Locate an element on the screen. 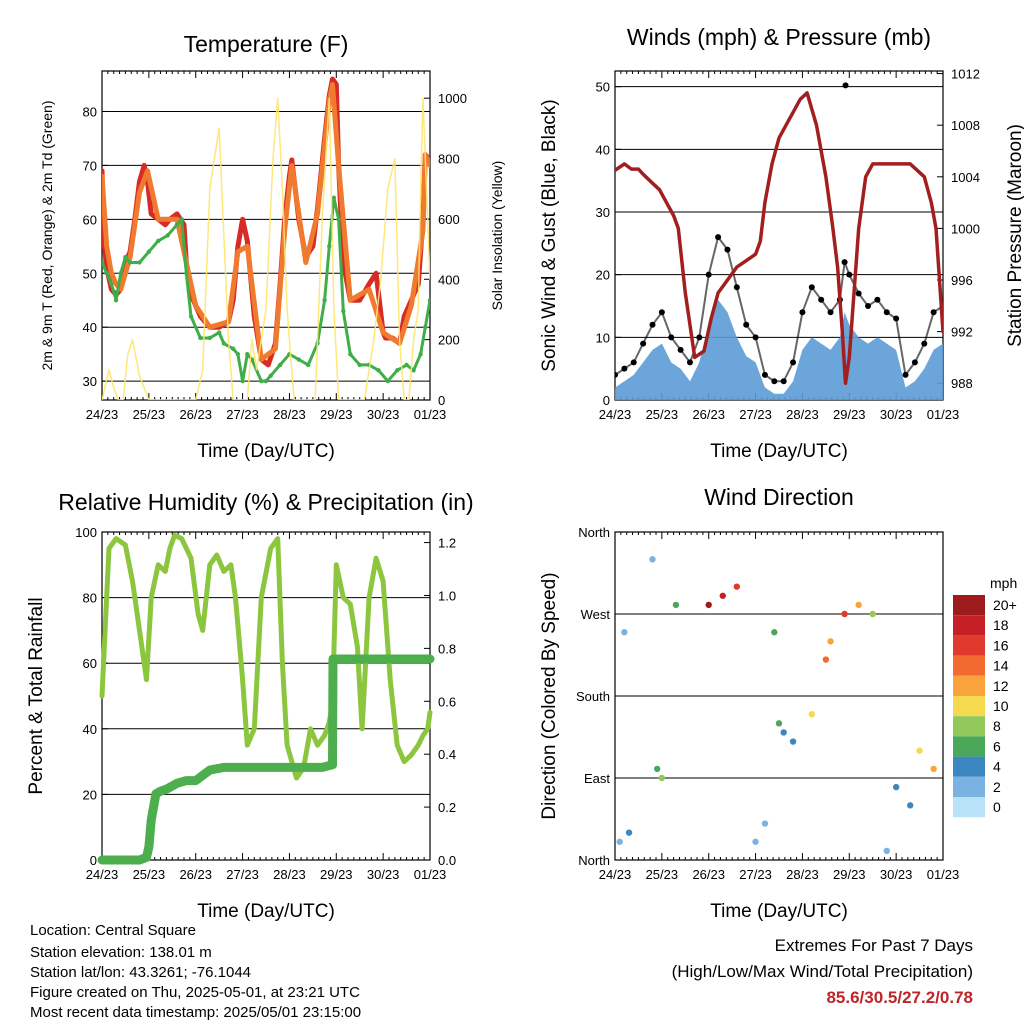  direction-legend-label: 20+ is located at coordinates (1005, 605).